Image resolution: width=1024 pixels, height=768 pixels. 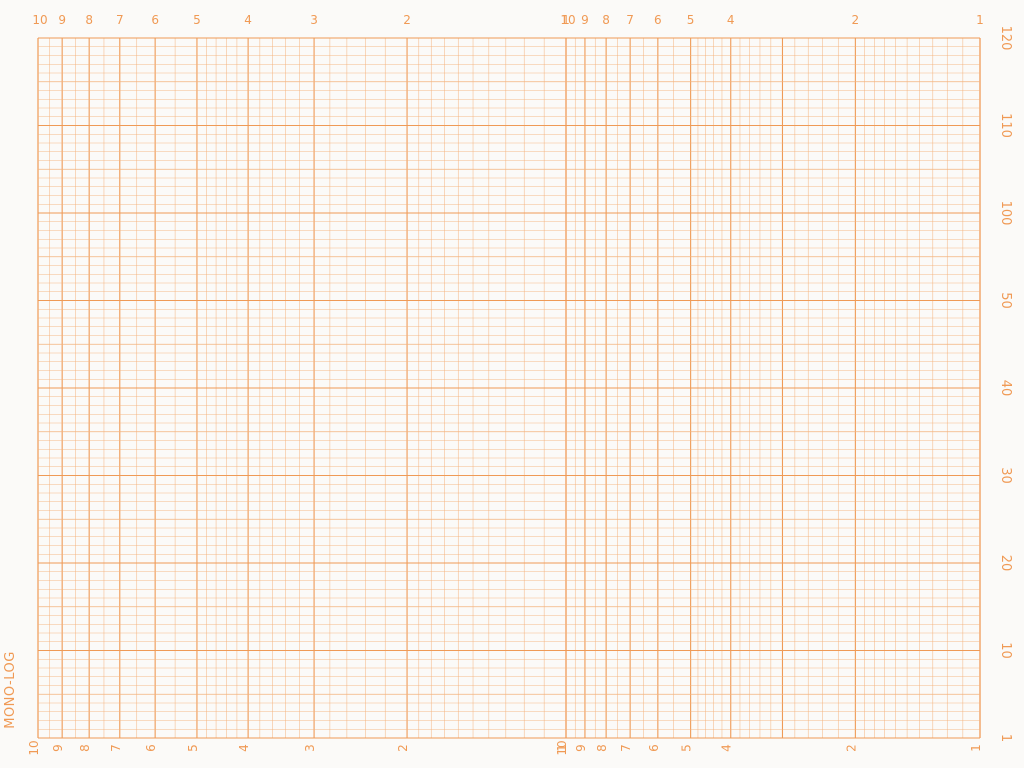 What do you see at coordinates (39, 20) in the screenshot?
I see `top-log-label-c1-10: 10` at bounding box center [39, 20].